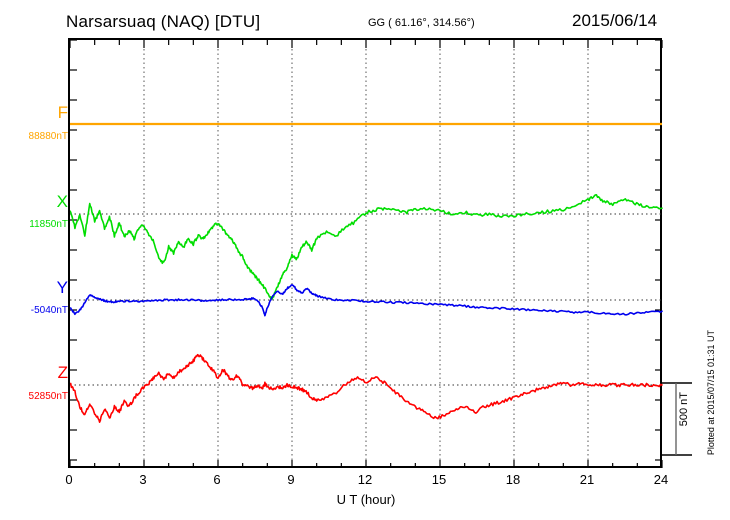  What do you see at coordinates (291, 479) in the screenshot?
I see `x-tick-label: 9` at bounding box center [291, 479].